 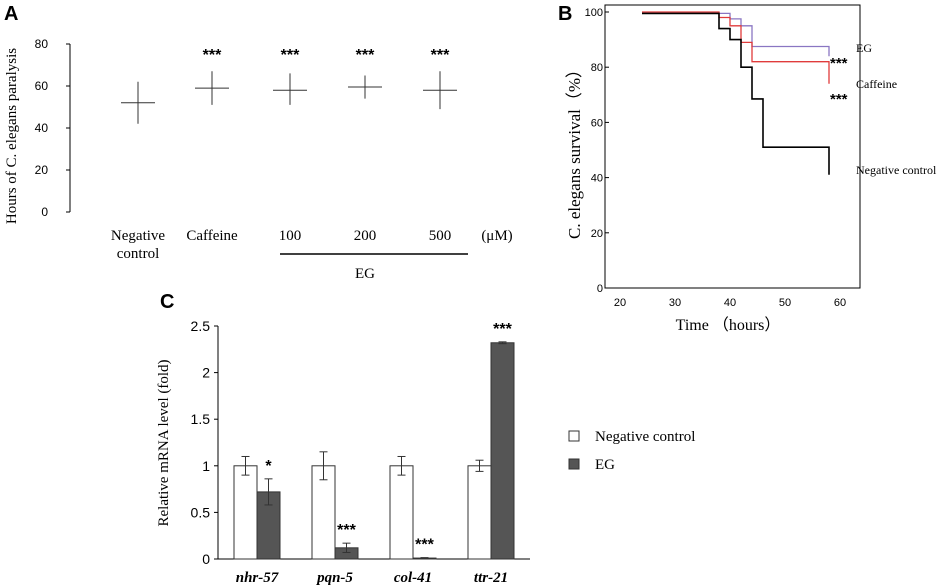 I want to click on panel-a-unit-label: (μM), so click(x=496, y=236).